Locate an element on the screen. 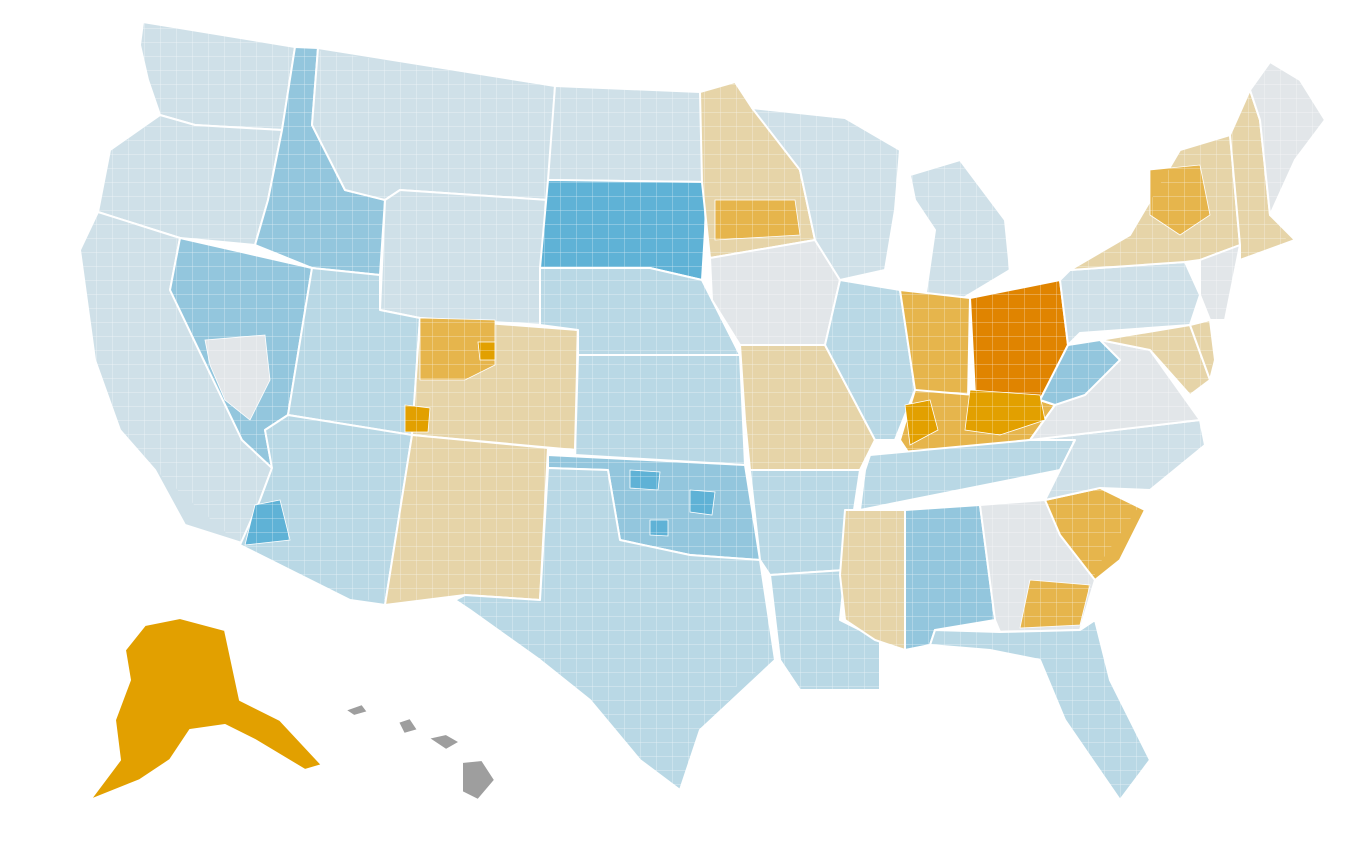 The width and height of the screenshot is (1371, 853). state-hawaii is located at coordinates (420, 752).